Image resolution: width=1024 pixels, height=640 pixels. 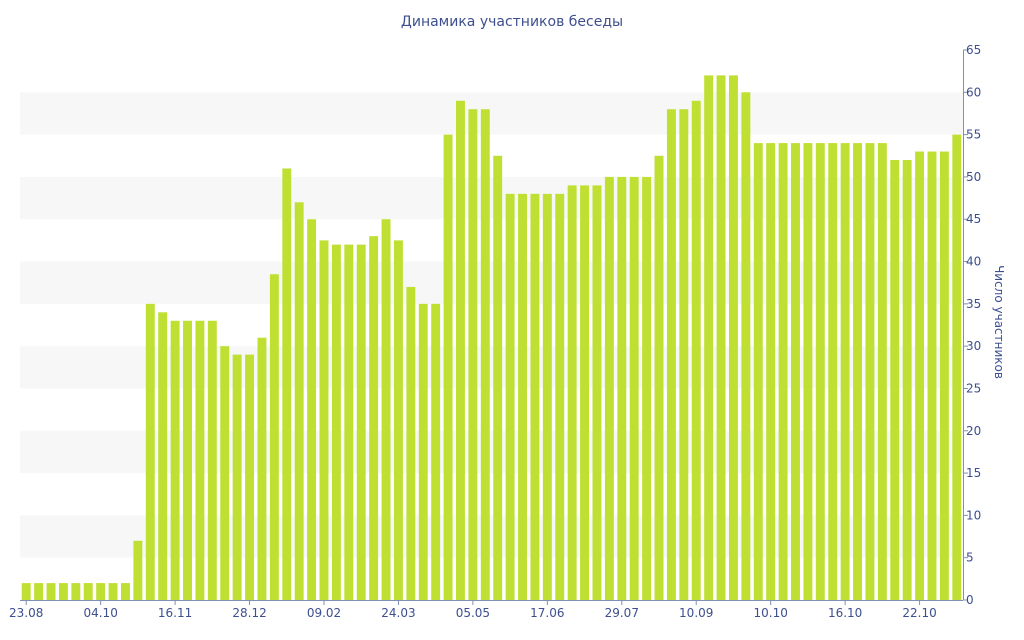 I want to click on y-tick-label: 20, so click(x=973, y=431).